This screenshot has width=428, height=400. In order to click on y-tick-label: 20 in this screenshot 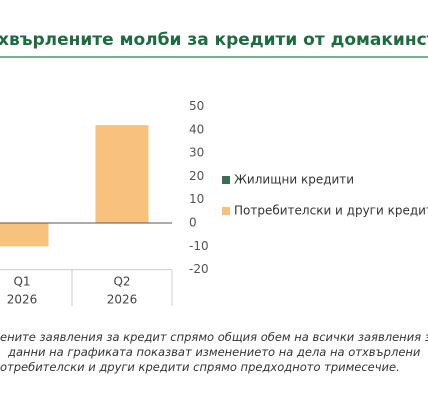, I will do `click(196, 176)`.